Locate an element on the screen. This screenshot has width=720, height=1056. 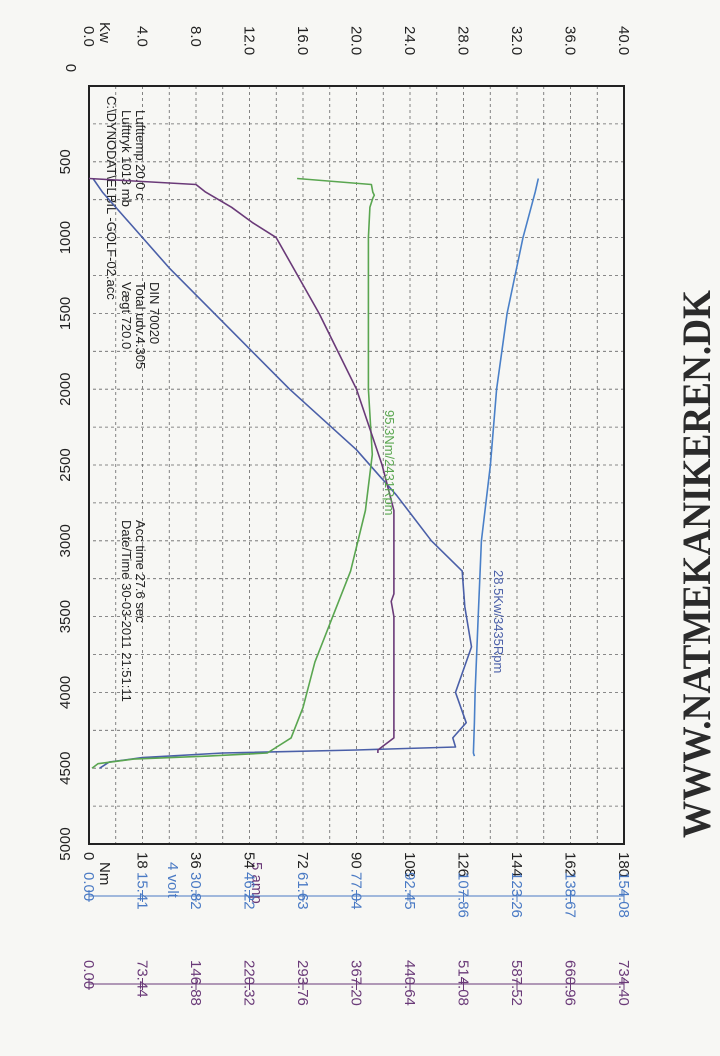
axis-label-nm: Nm is located at coordinates (104, 873).